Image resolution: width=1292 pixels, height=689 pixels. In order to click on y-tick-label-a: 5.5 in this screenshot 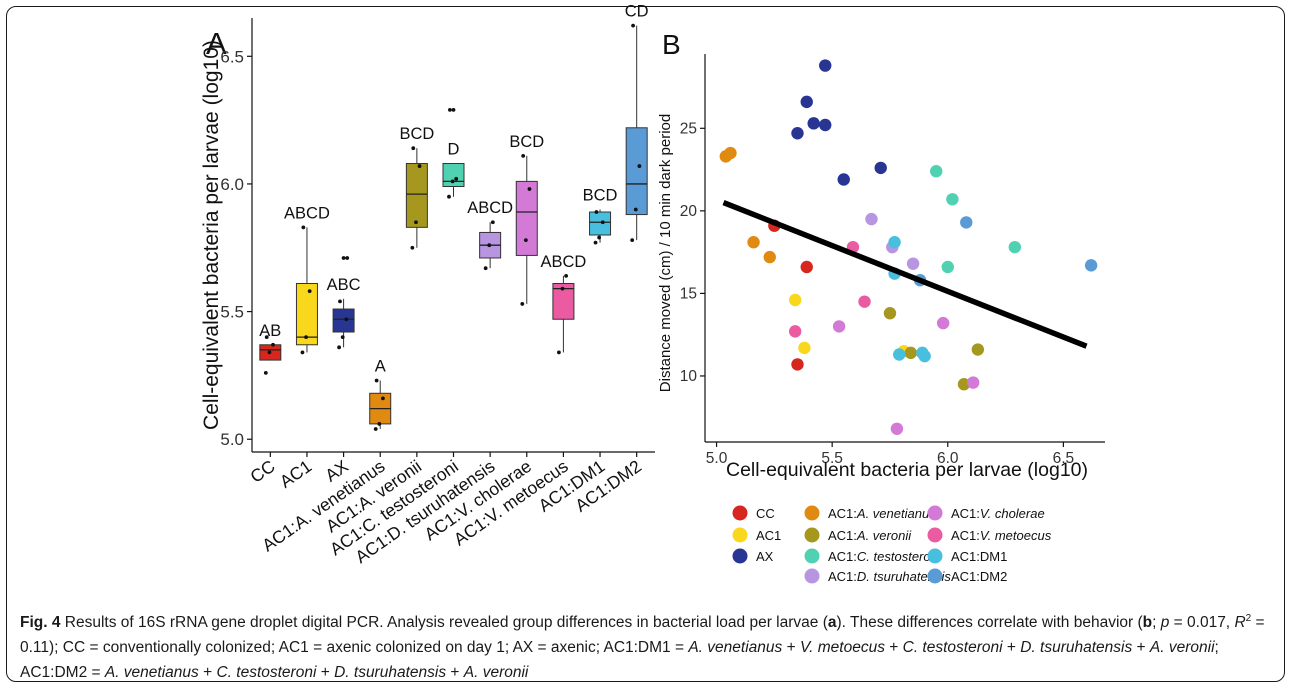, I will do `click(232, 312)`.